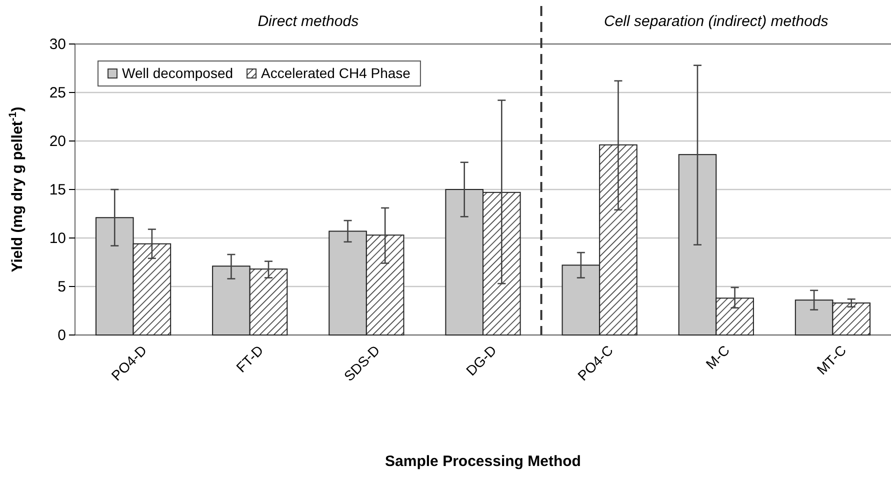 This screenshot has height=487, width=891. What do you see at coordinates (716, 21) in the screenshot?
I see `text: Cell separation (indirect) methods` at bounding box center [716, 21].